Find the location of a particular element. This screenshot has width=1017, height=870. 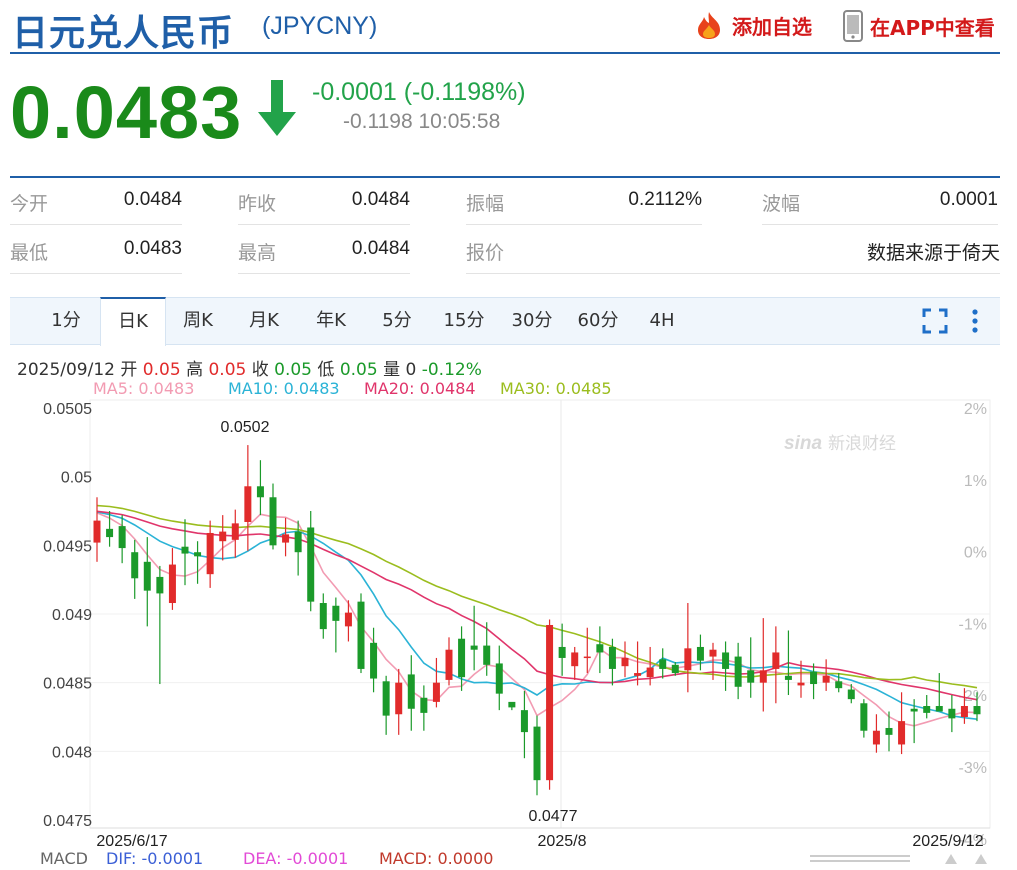

tab-60min: 60分 is located at coordinates (598, 320).